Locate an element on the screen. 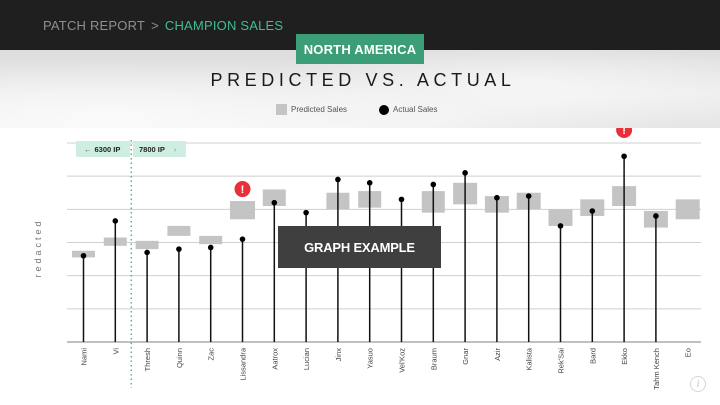 The image size is (720, 405). arrow-left-icon: ← is located at coordinates (88, 149).